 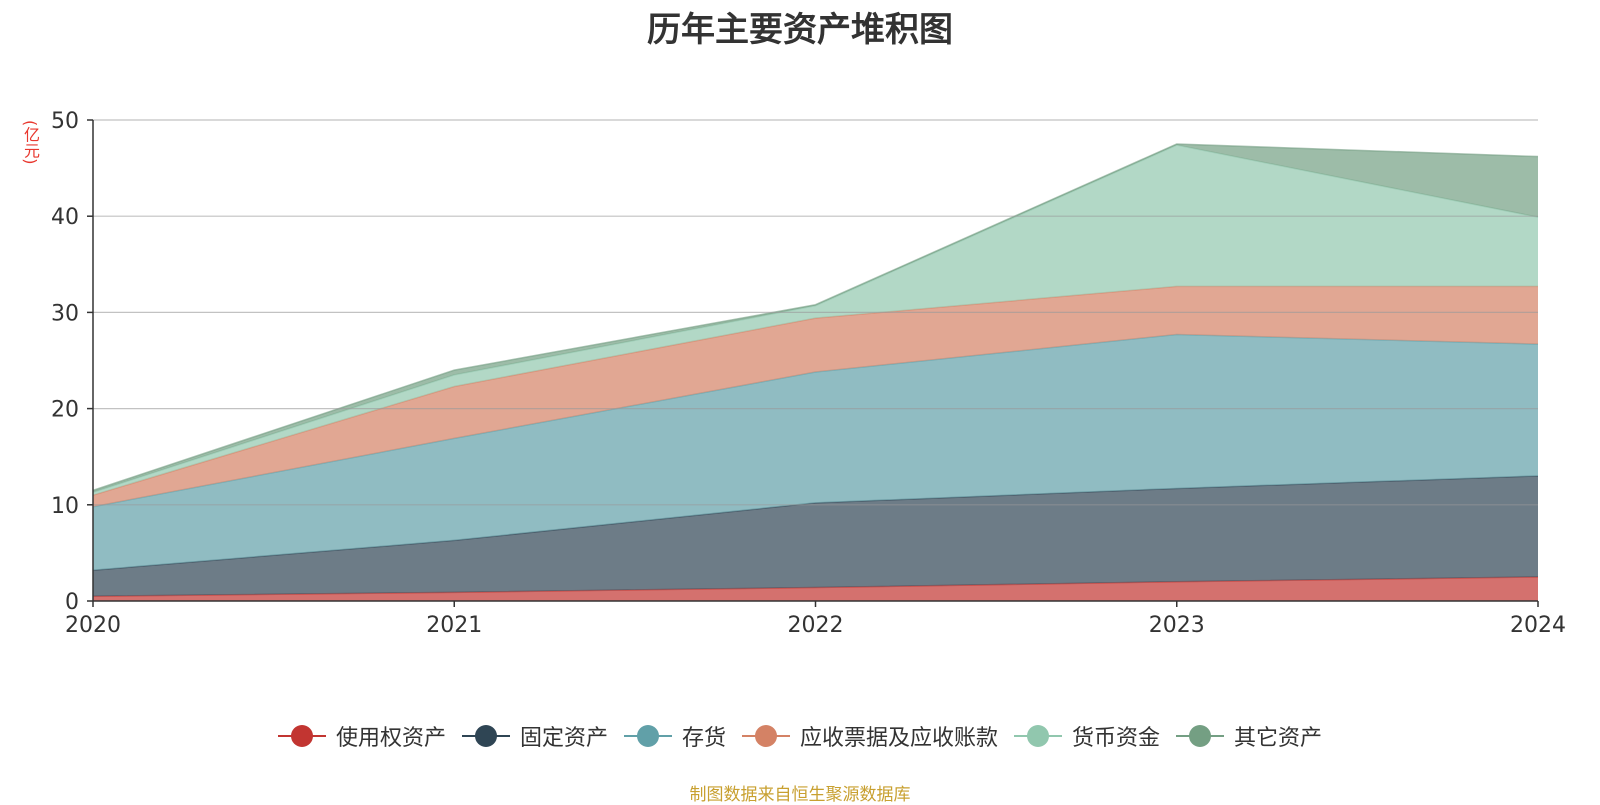 I want to click on x-tick-label-2020: 2020, so click(x=93, y=625).